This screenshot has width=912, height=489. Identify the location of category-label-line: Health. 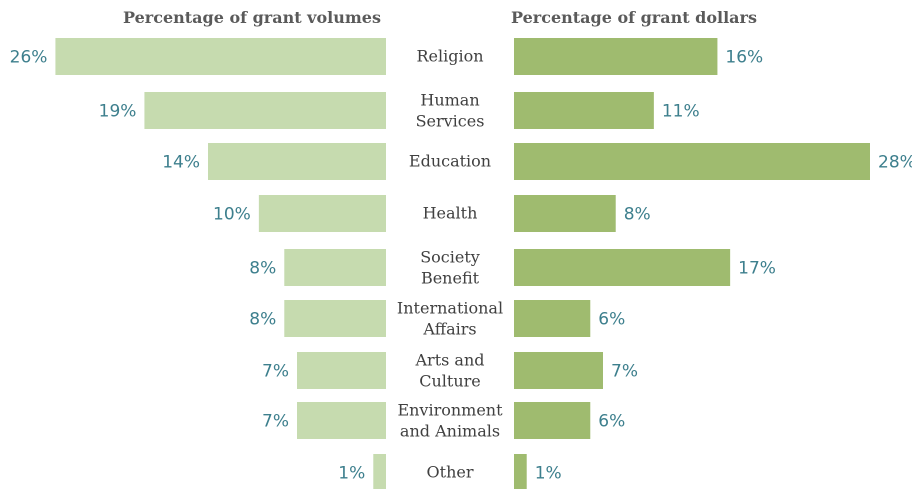
(450, 213).